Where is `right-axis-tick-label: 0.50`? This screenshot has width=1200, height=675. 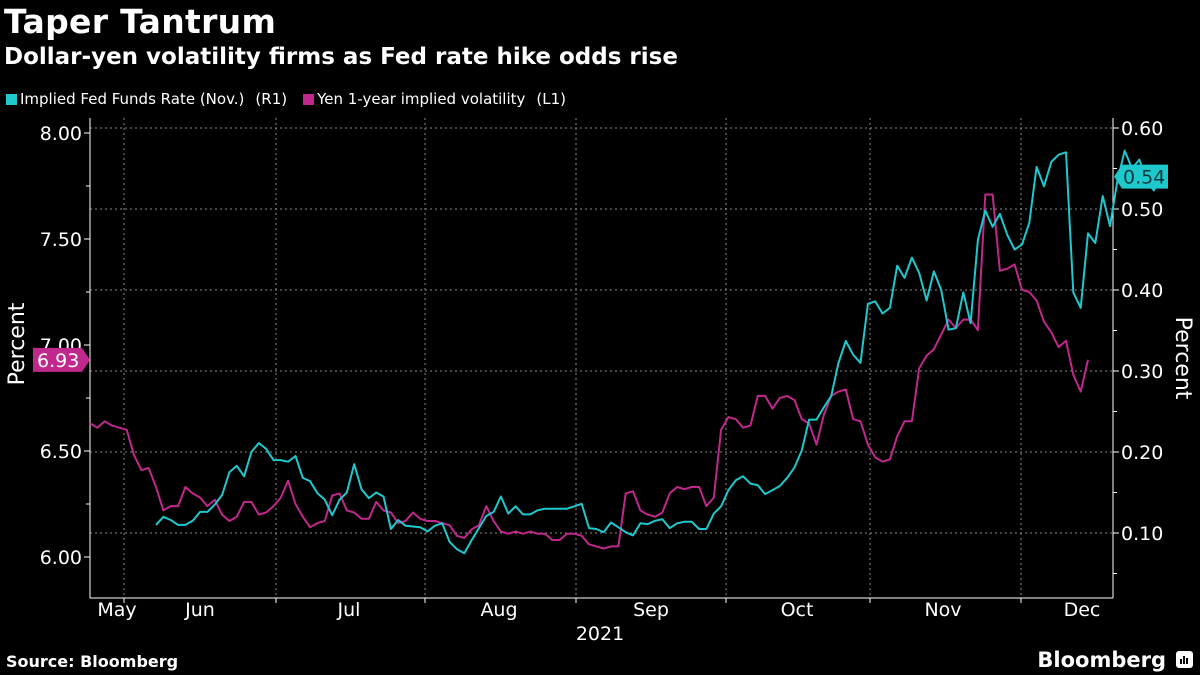
right-axis-tick-label: 0.50 is located at coordinates (1142, 210).